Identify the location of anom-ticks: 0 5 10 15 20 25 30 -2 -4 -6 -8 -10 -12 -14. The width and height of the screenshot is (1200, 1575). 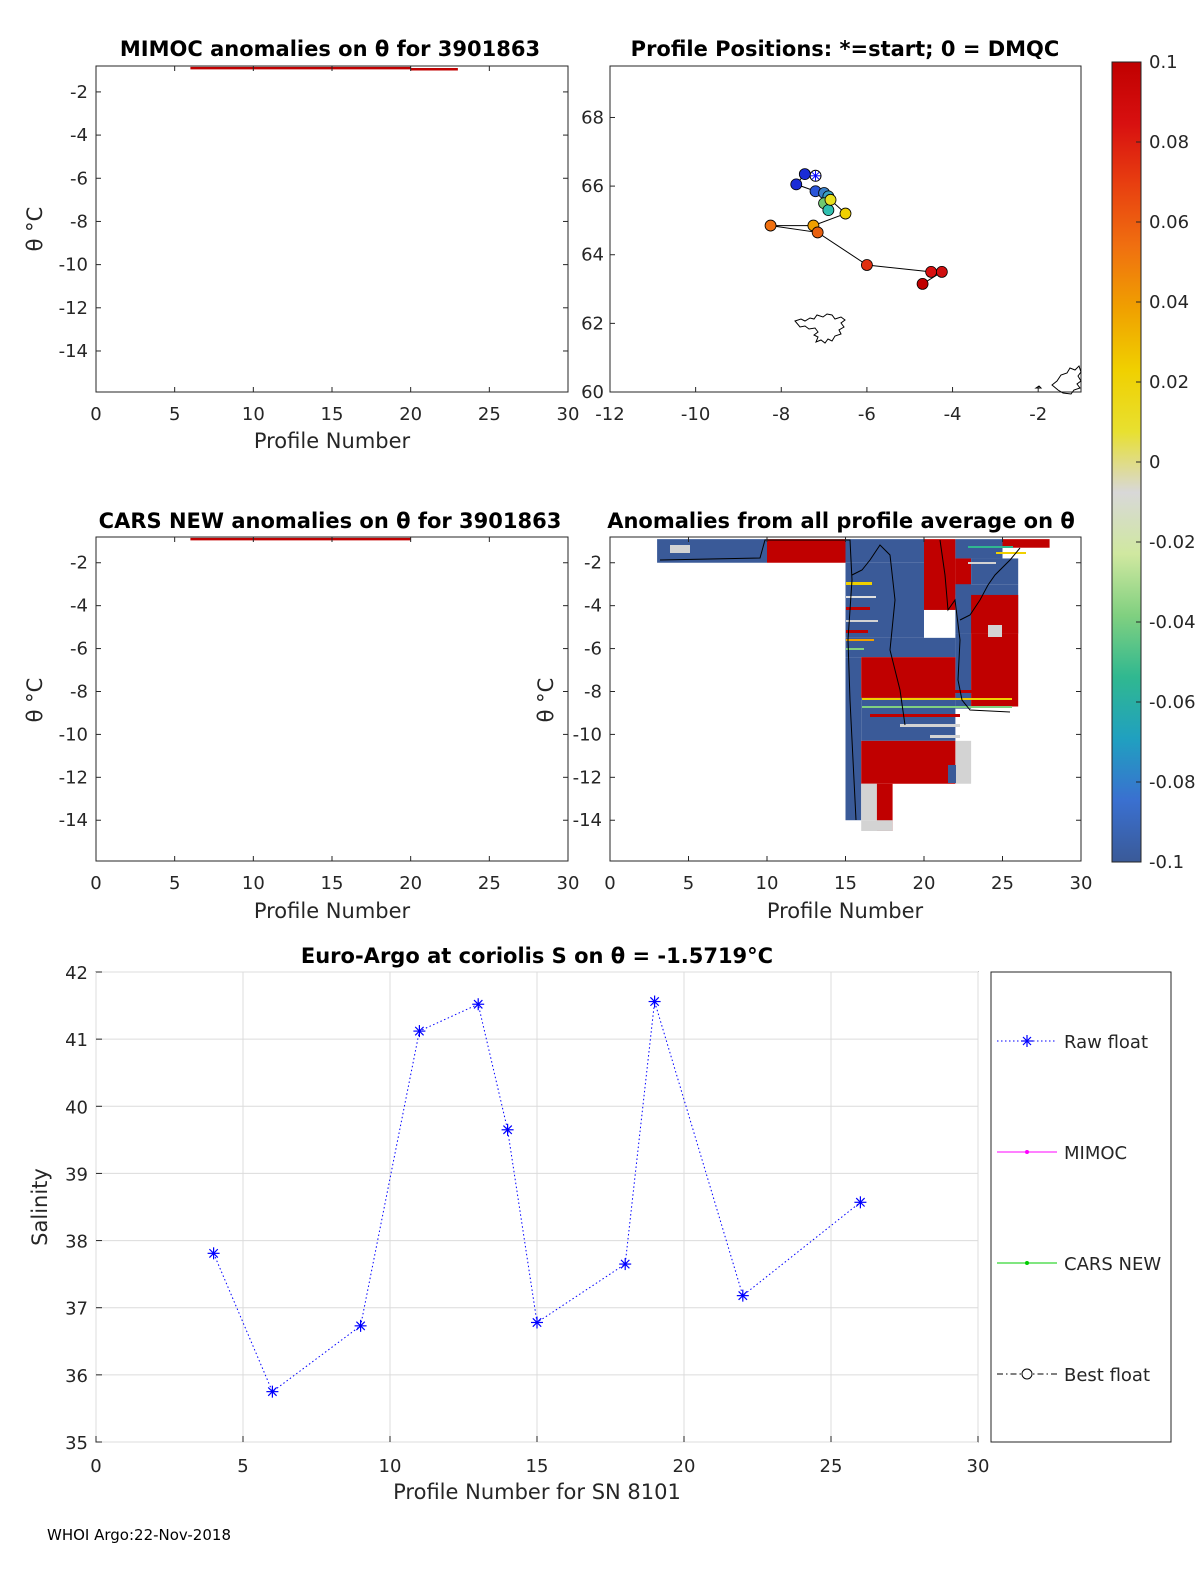
(832, 715).